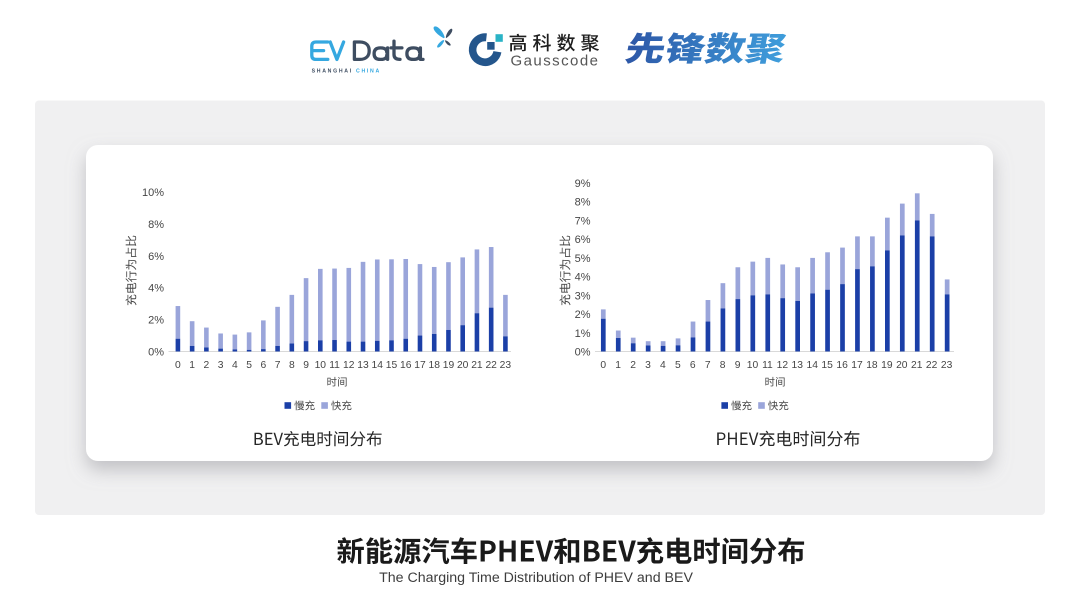  Describe the element at coordinates (555, 61) in the screenshot. I see `svg-text: Gausscode` at that location.